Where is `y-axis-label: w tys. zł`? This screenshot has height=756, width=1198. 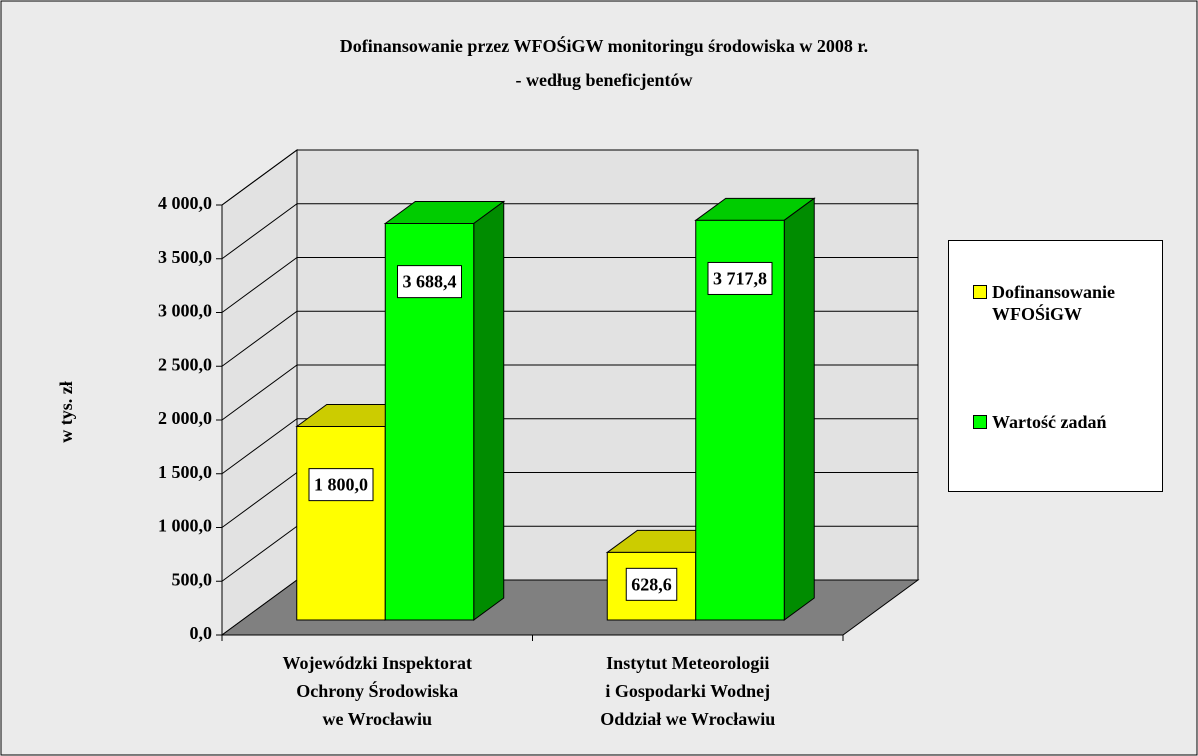
y-axis-label: w tys. zł is located at coordinates (66, 412).